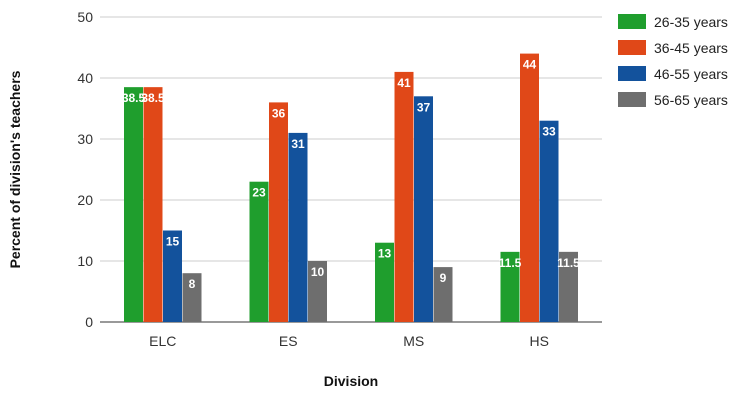 The height and width of the screenshot is (401, 739). I want to click on data-label: 10, so click(318, 272).